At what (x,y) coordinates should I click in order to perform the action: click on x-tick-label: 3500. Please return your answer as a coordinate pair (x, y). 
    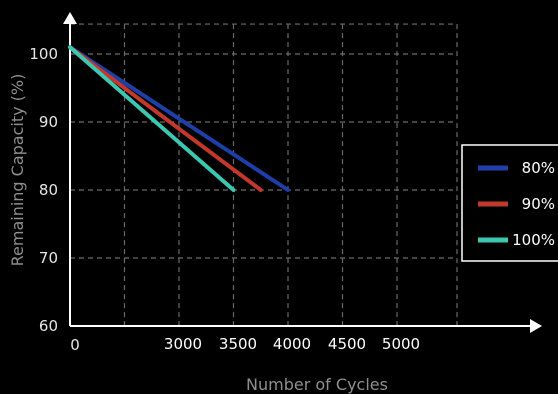
    Looking at the image, I should click on (238, 344).